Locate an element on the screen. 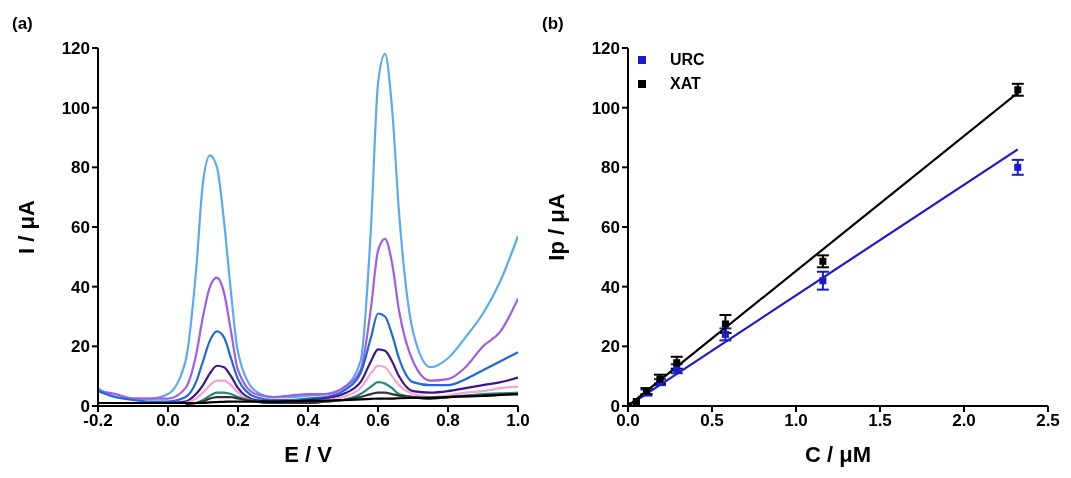  x-tick-label: 0.5 is located at coordinates (712, 421).